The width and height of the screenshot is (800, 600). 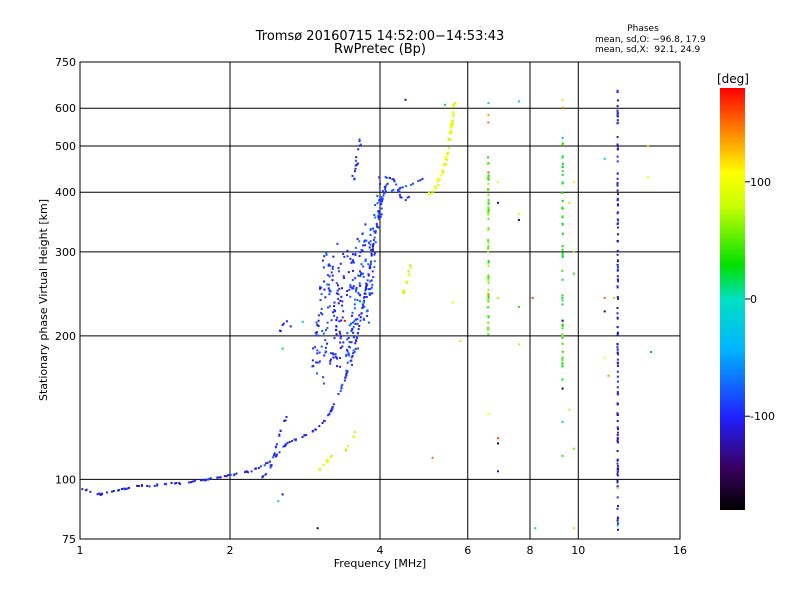 I want to click on x-tick-label: 16, so click(x=680, y=550).